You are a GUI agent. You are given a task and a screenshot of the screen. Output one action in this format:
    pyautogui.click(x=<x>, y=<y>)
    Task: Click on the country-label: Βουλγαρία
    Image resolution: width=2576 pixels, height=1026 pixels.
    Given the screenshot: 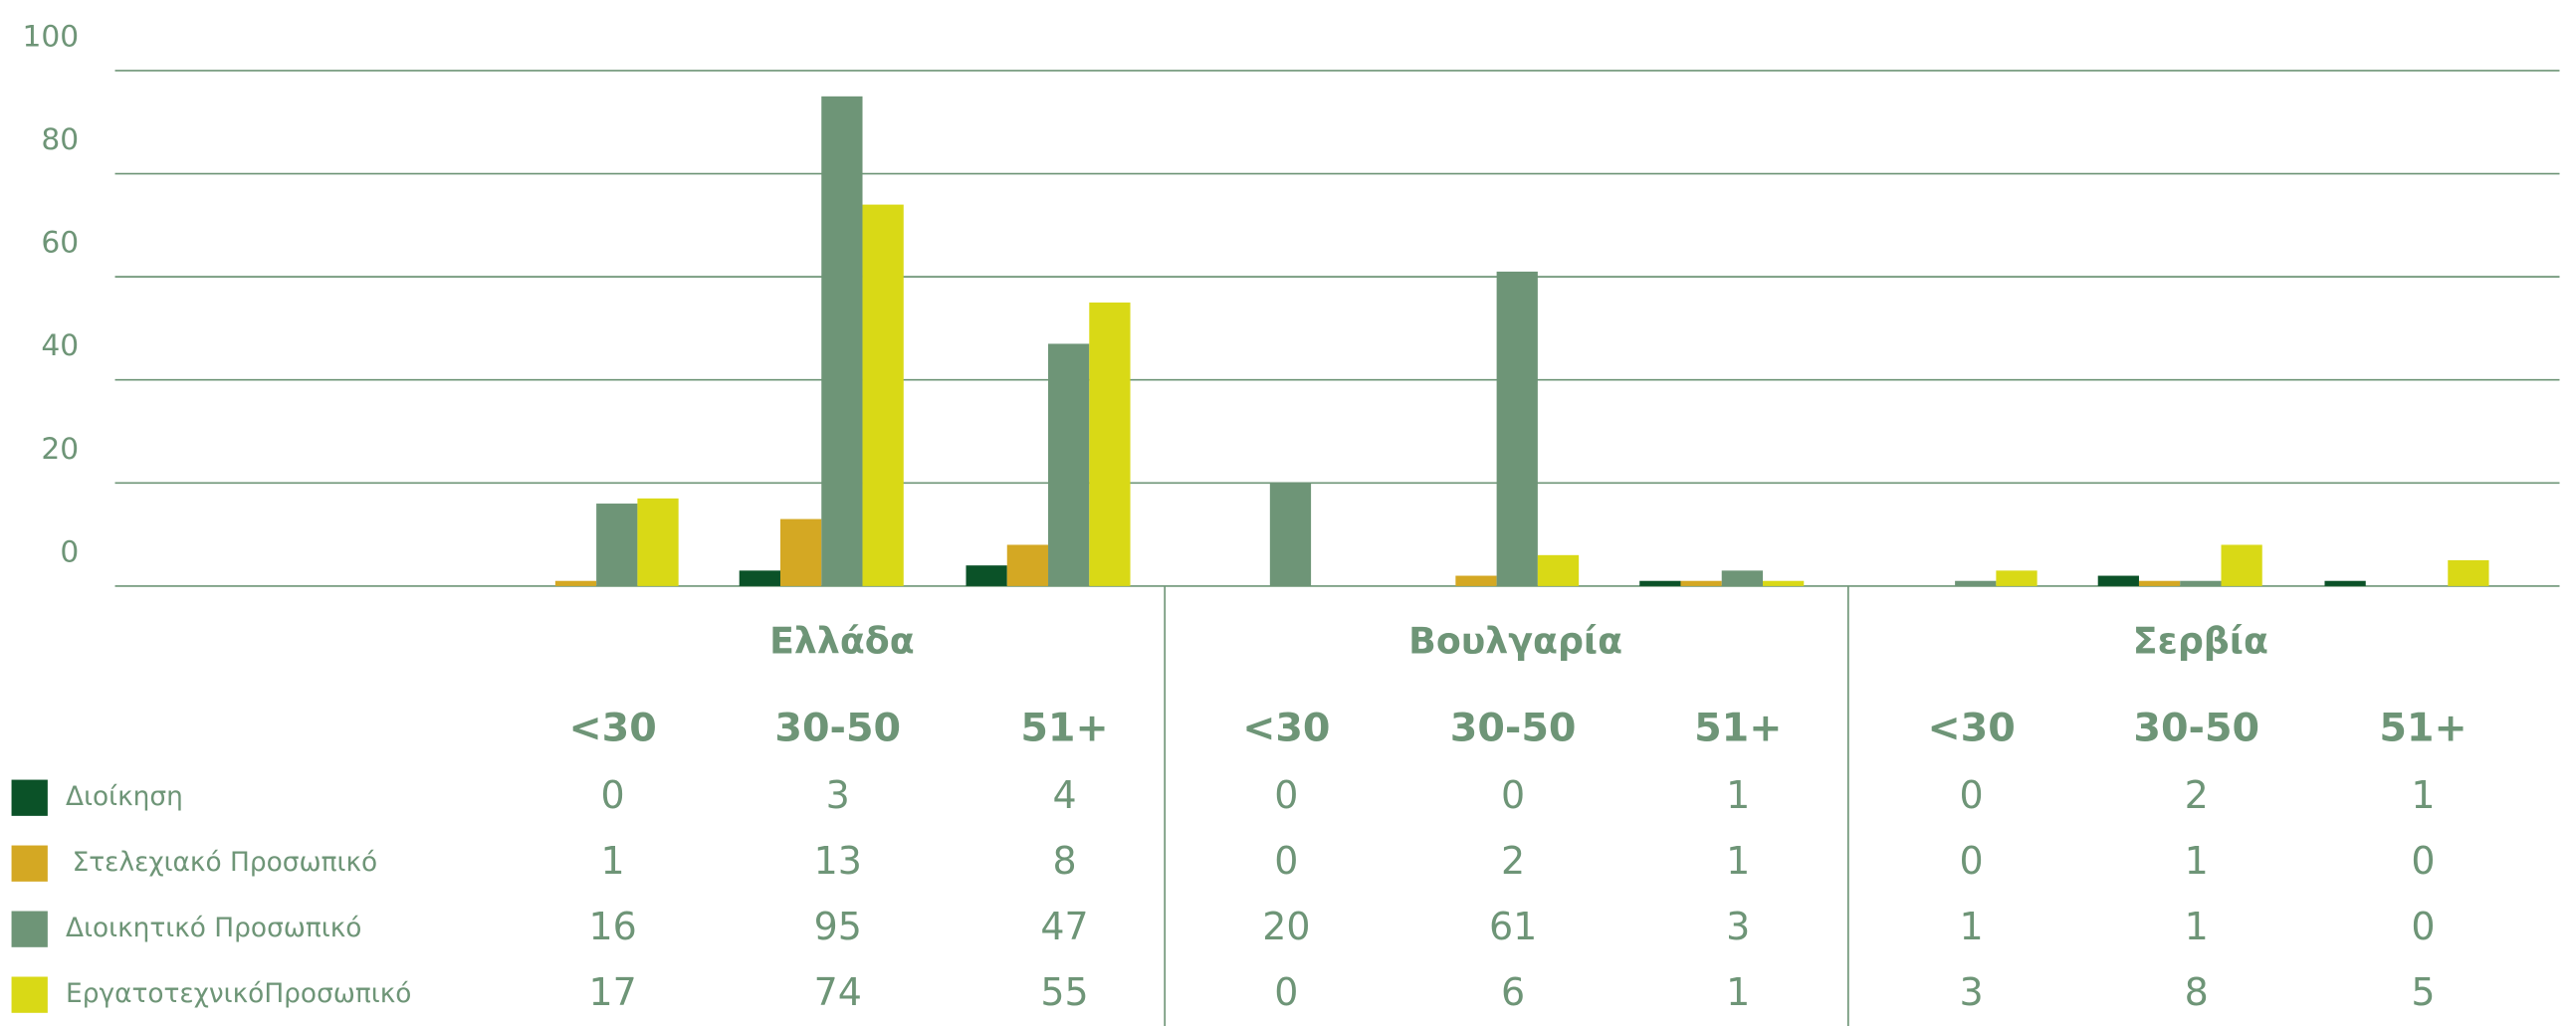 What is the action you would take?
    pyautogui.click(x=1515, y=641)
    